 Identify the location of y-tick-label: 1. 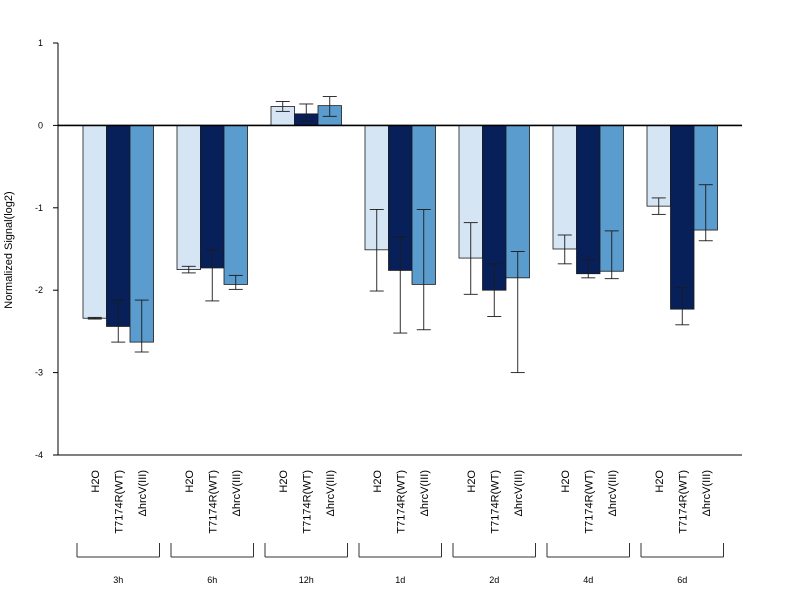
(40, 43).